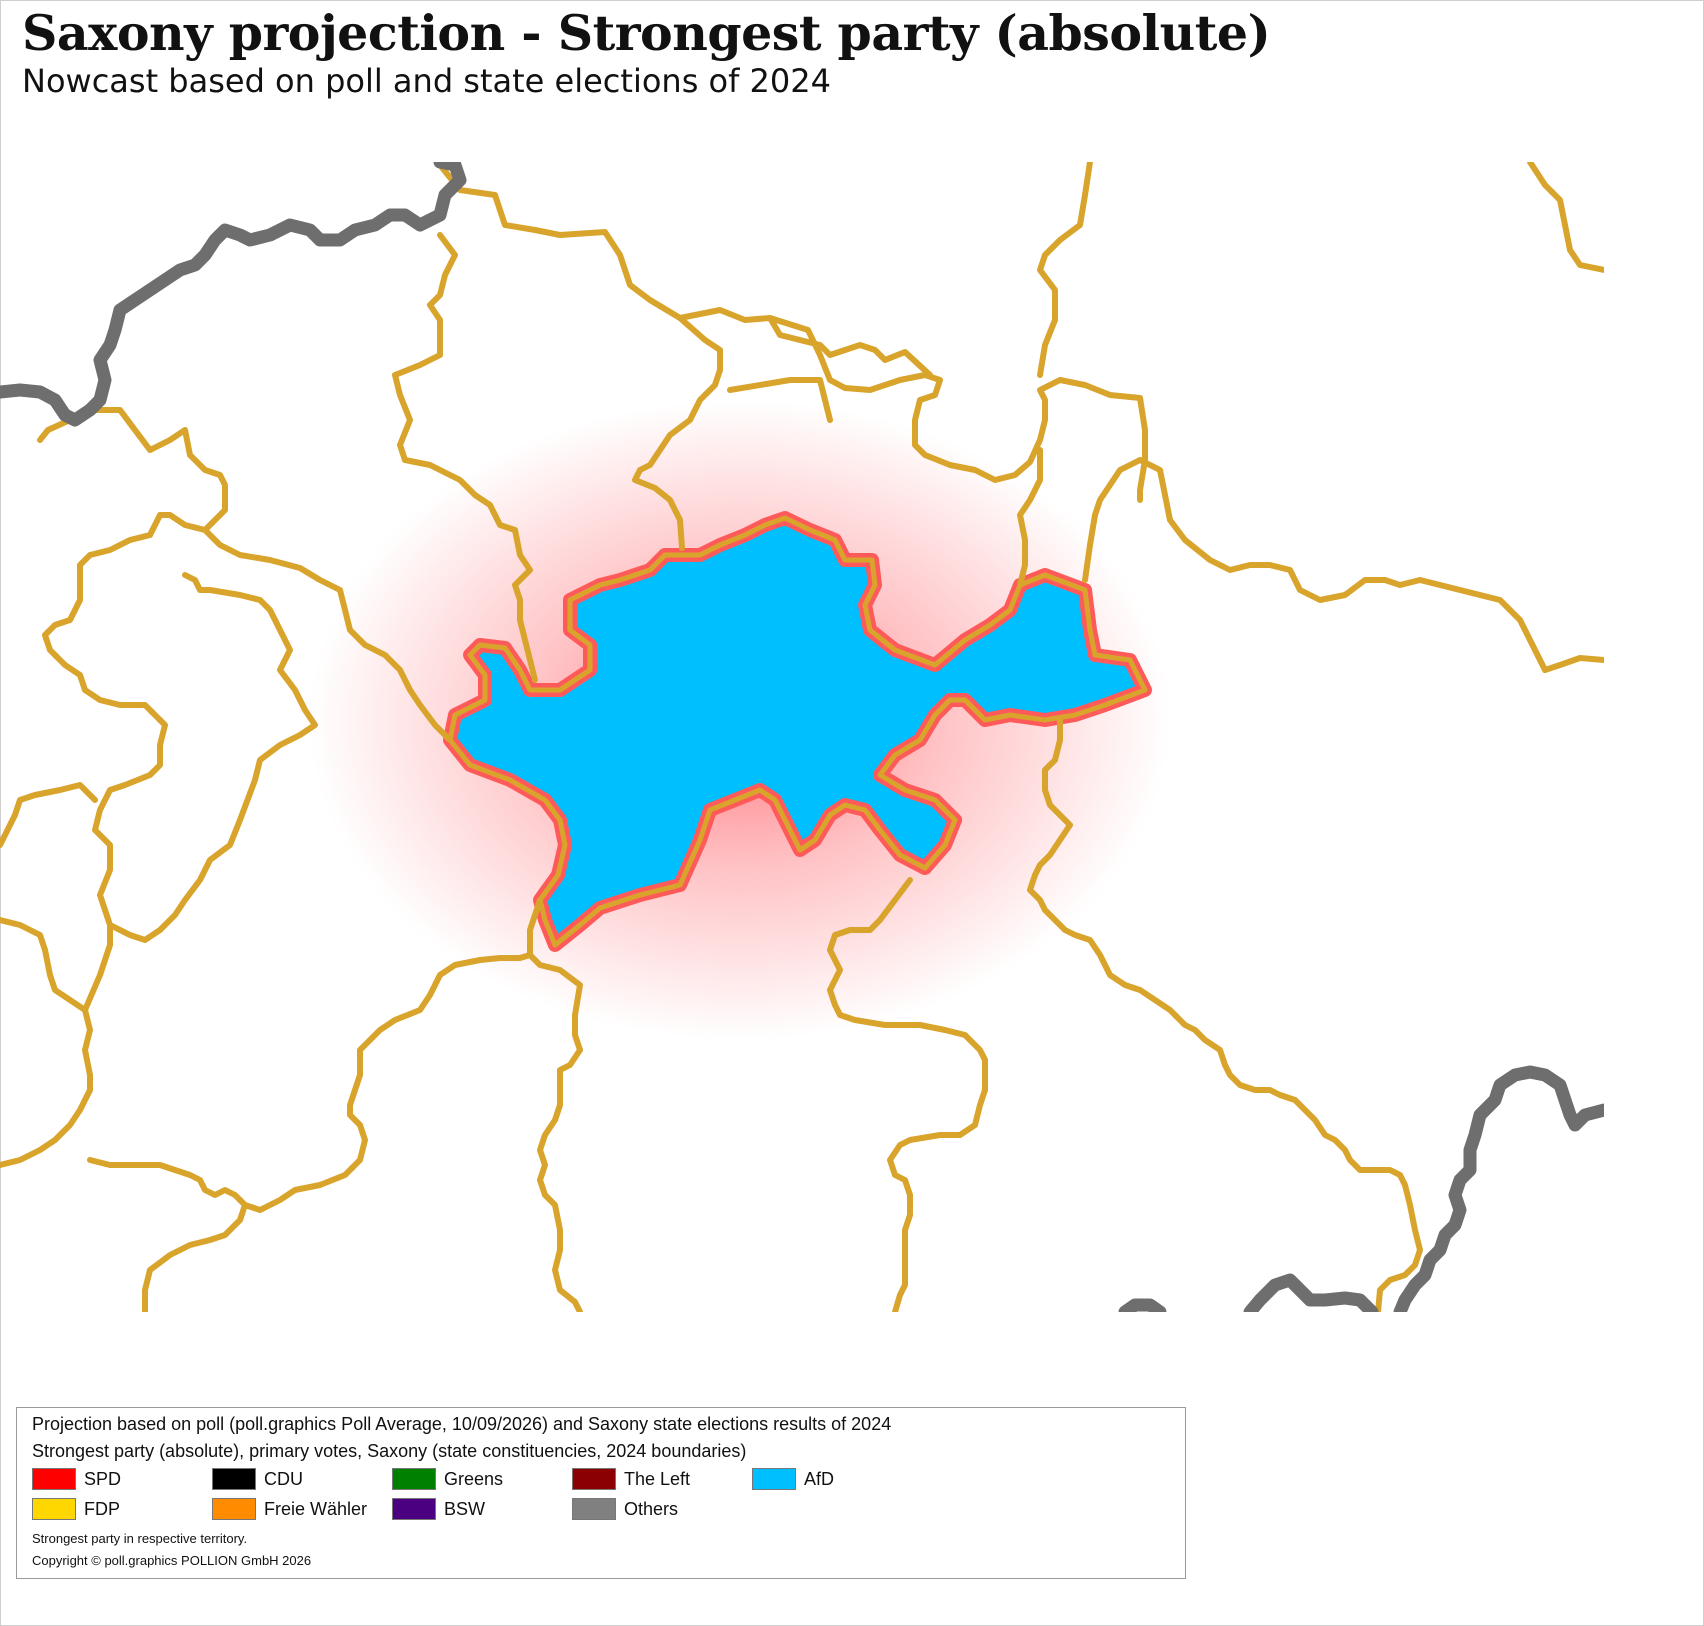 The height and width of the screenshot is (1626, 1704). Describe the element at coordinates (102, 1508) in the screenshot. I see `legend-label-fdp: FDP` at that location.